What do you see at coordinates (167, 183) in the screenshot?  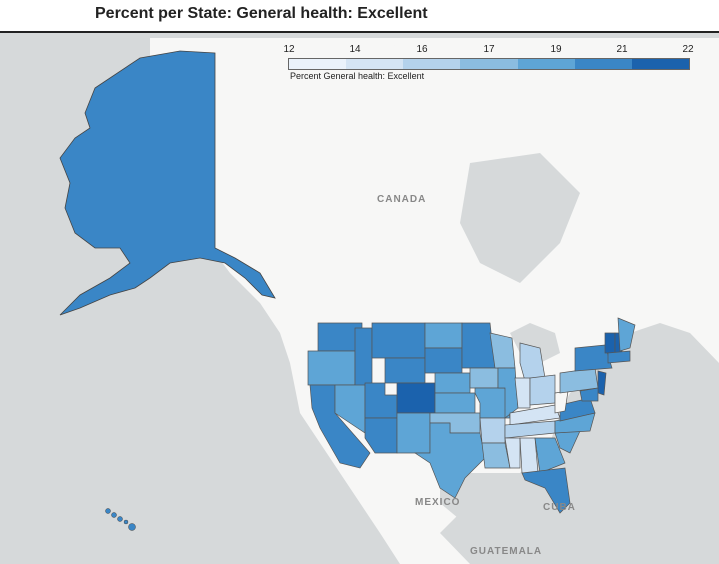 I see `state-alaska` at bounding box center [167, 183].